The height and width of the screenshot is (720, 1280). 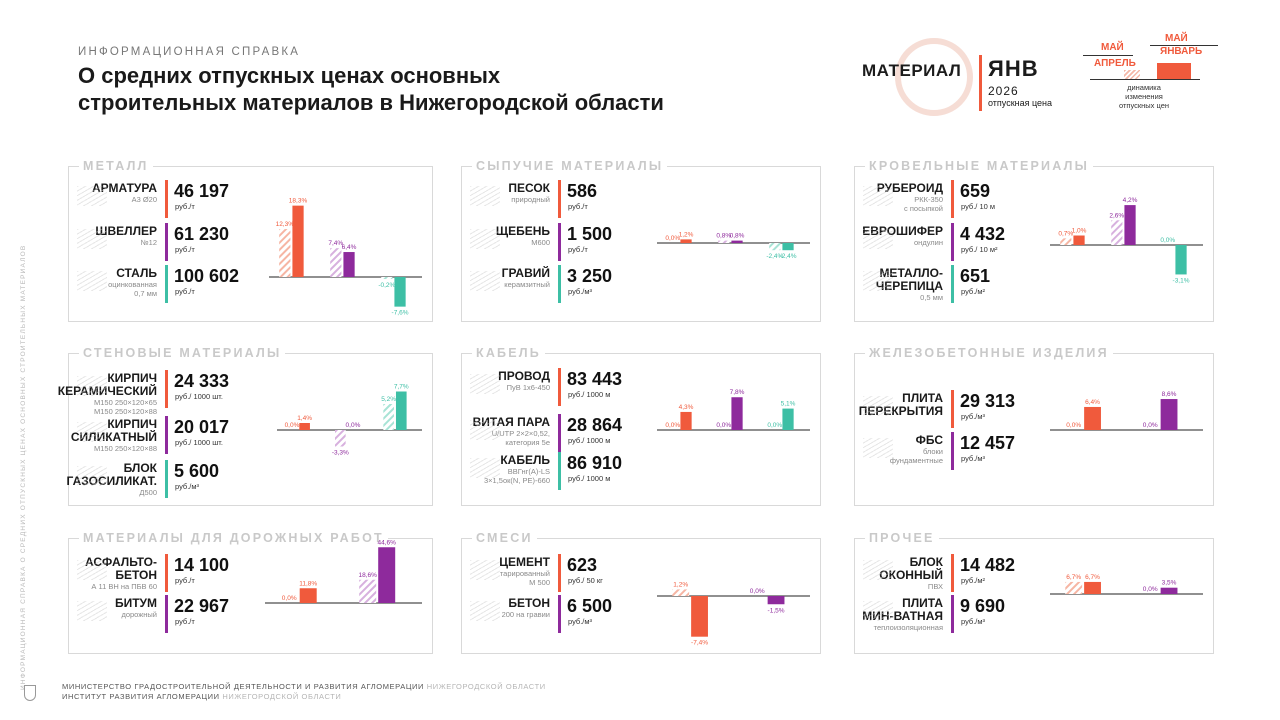 I want to click on bar-value-label: 7,4%, so click(x=335, y=243).